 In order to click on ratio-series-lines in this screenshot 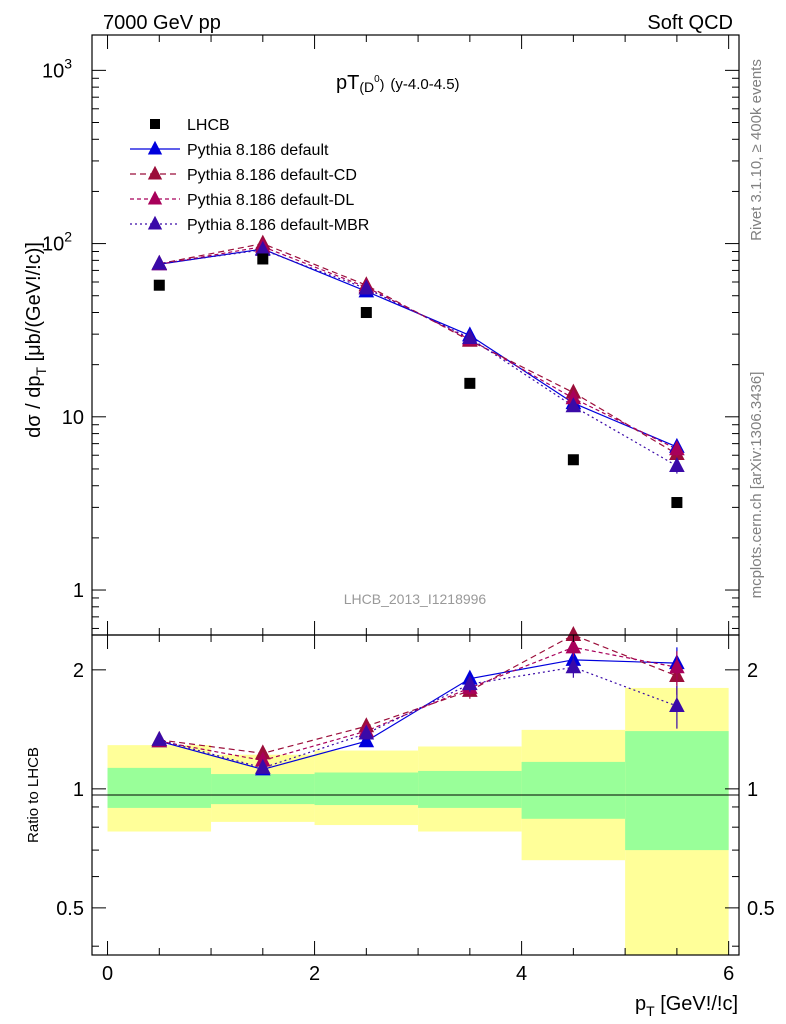, I will do `click(418, 702)`.